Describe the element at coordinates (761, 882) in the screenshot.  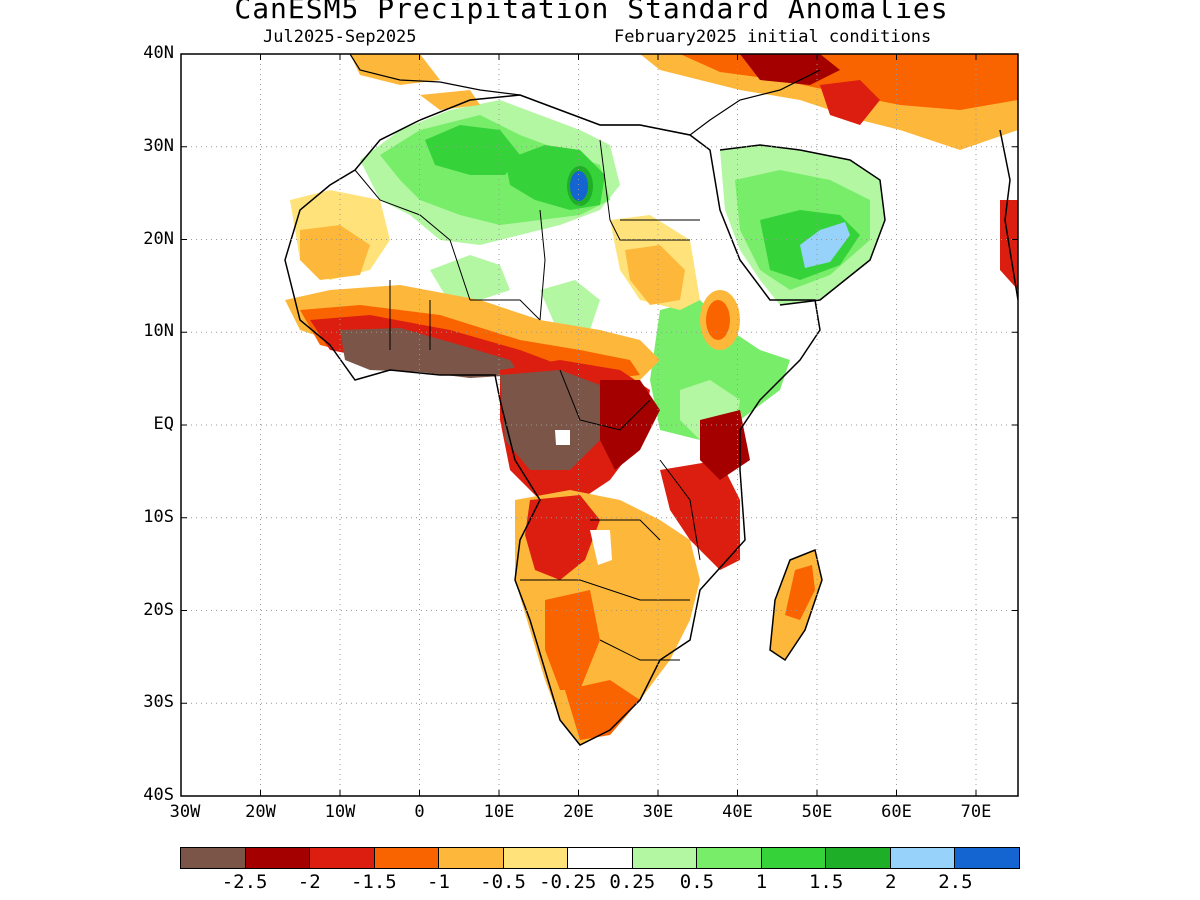
I see `colorbar-tick-label: 1` at that location.